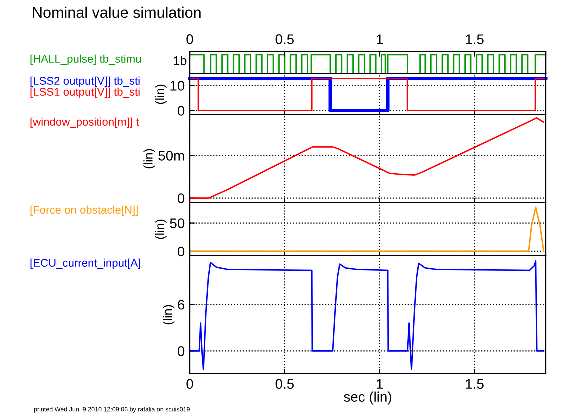  What do you see at coordinates (190, 39) in the screenshot?
I see `x2-tick-label: 0` at bounding box center [190, 39].